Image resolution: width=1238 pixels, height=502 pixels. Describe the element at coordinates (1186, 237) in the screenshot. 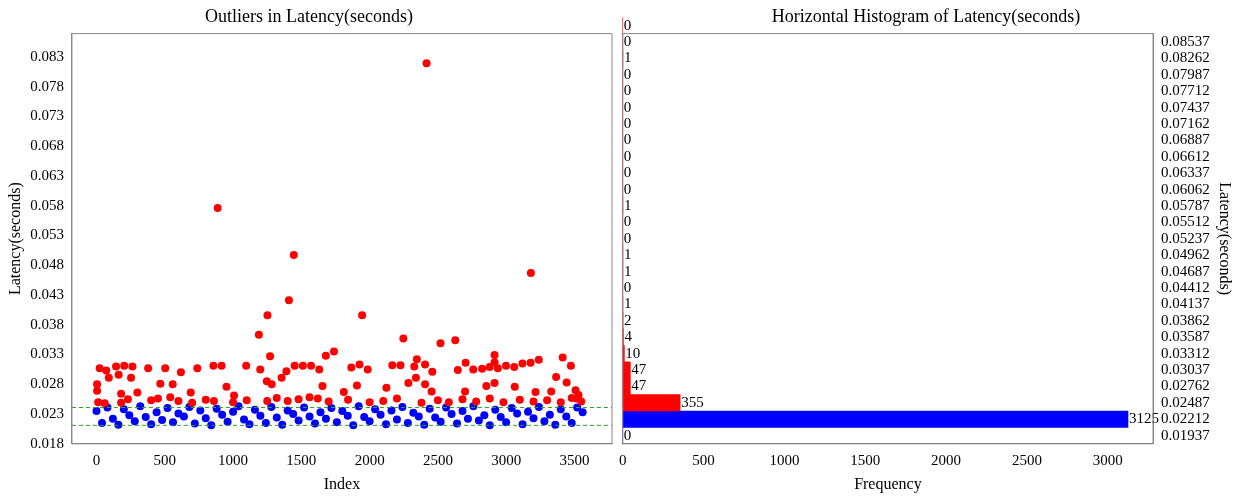

I see `y-tick-label: 0.05237` at that location.